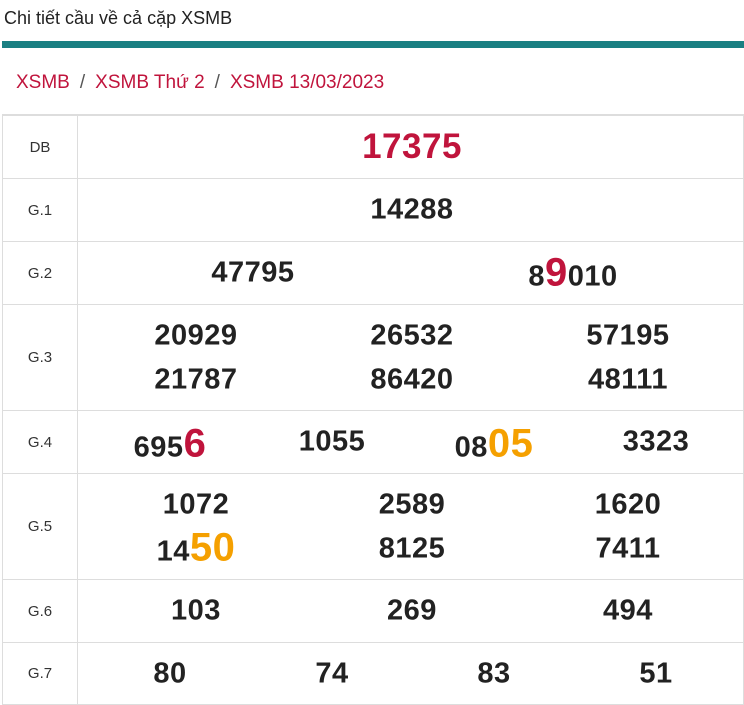  Describe the element at coordinates (494, 673) in the screenshot. I see `prize-number: 83` at that location.